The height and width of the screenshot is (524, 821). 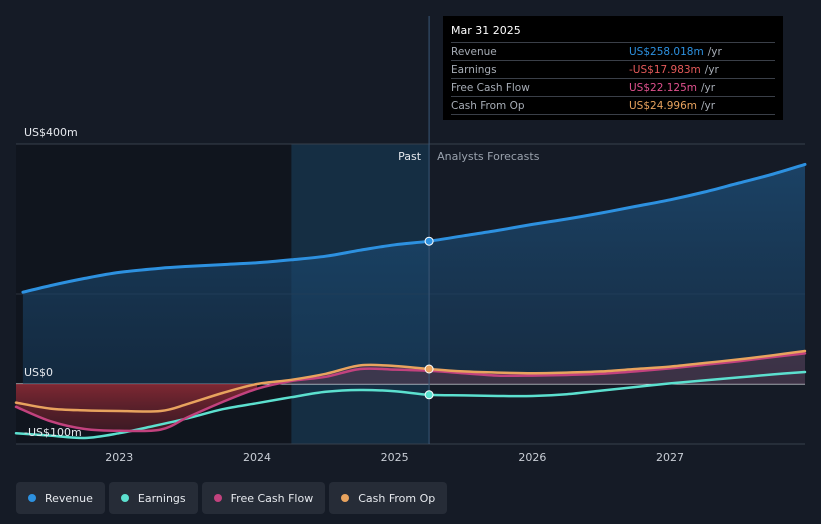 I want to click on tooltip-value: US$22.125m, so click(x=663, y=87).